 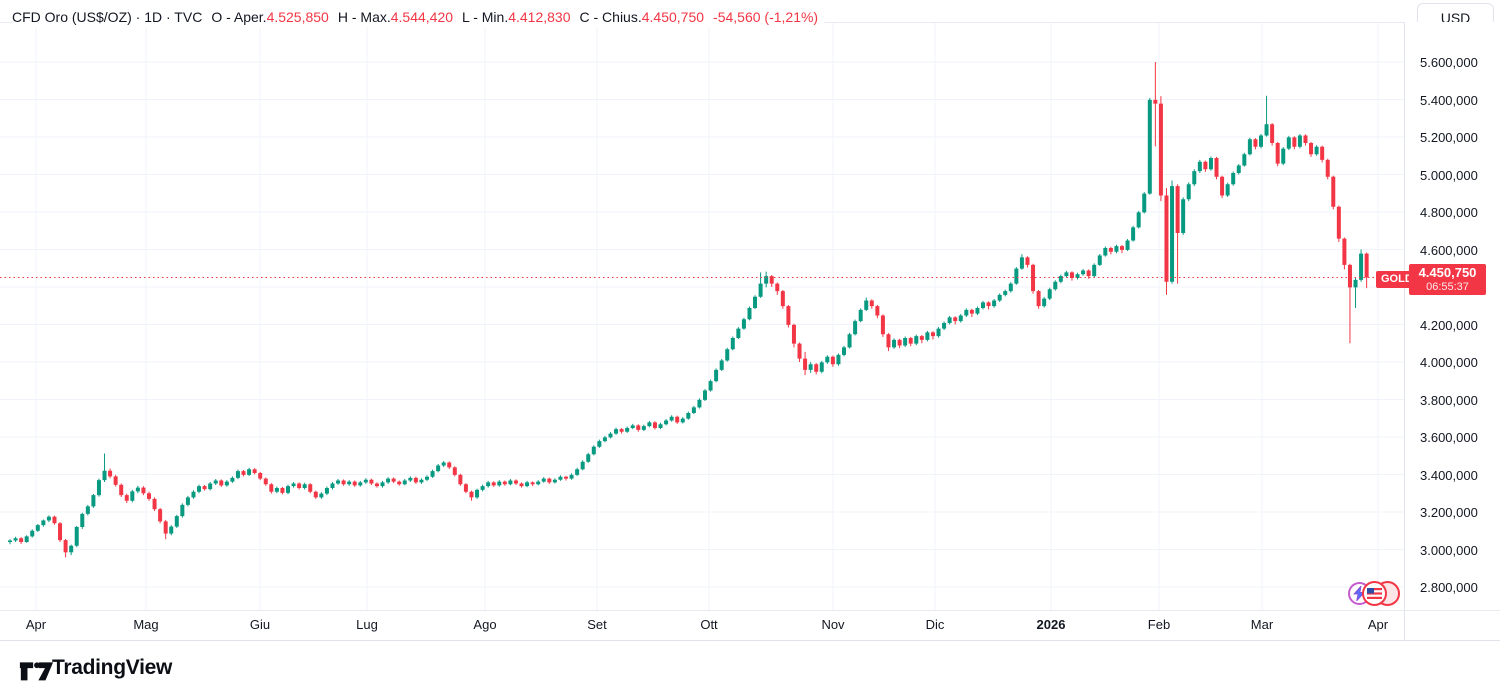 What do you see at coordinates (610, 17) in the screenshot?
I see `close-label: C - Chius.` at bounding box center [610, 17].